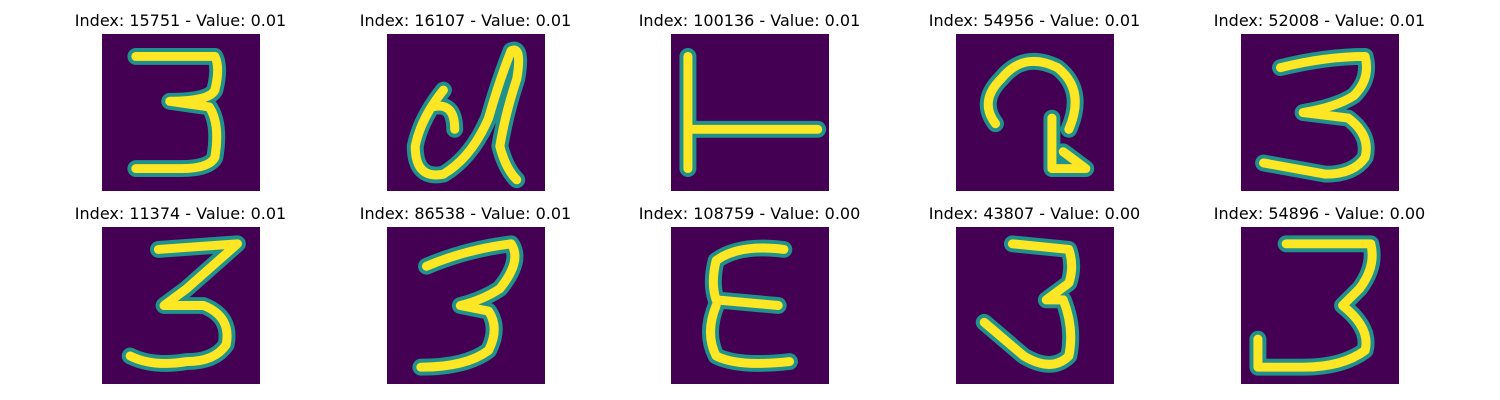 The width and height of the screenshot is (1500, 400). What do you see at coordinates (1319, 213) in the screenshot?
I see `panel-title: Index: 54896 - Value: 0.00` at bounding box center [1319, 213].